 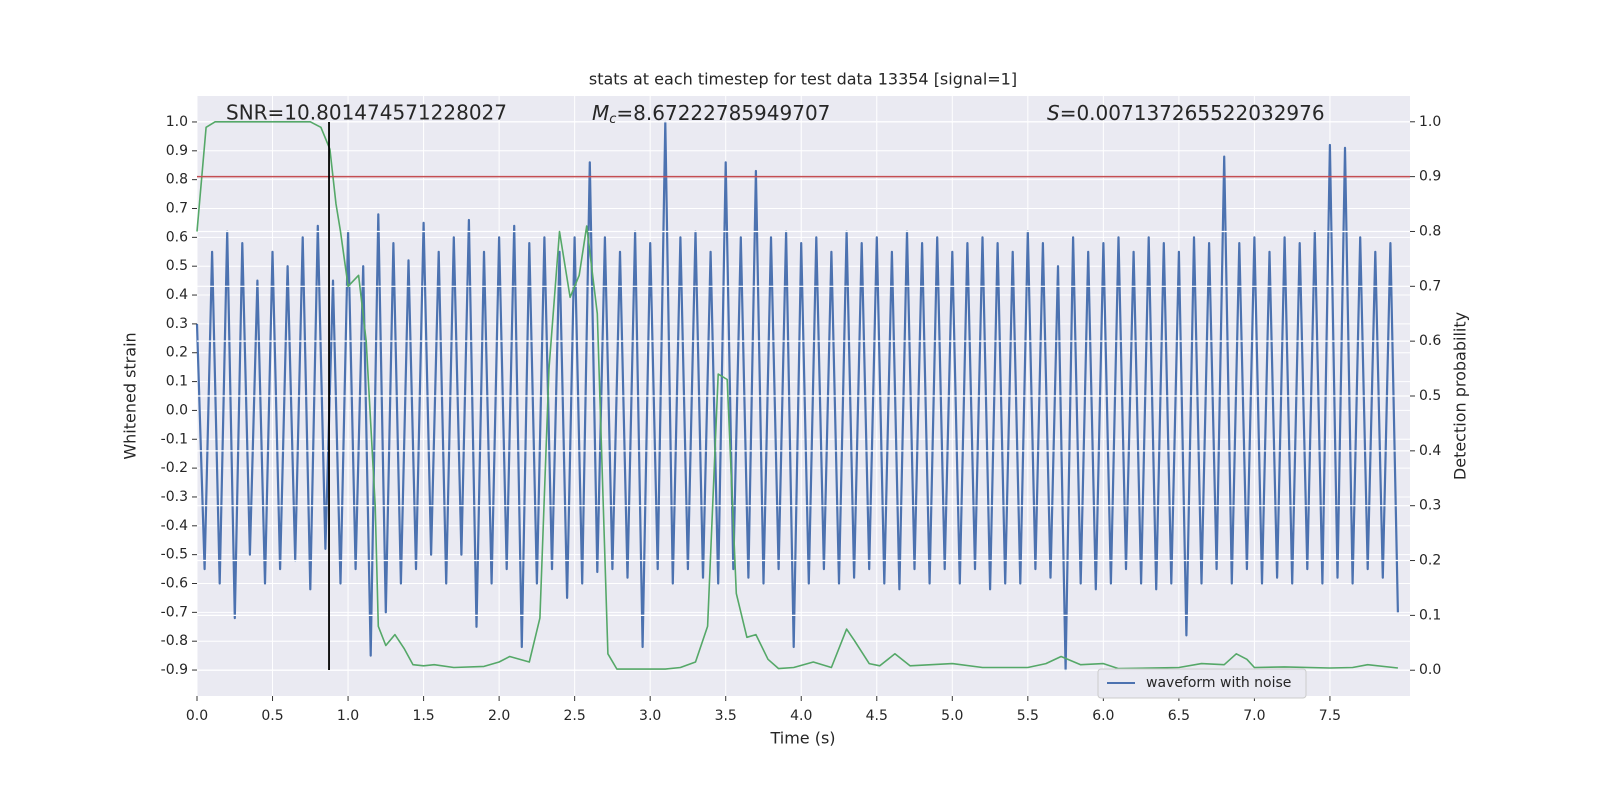 What do you see at coordinates (802, 738) in the screenshot?
I see `x-axis-label: Time (s)` at bounding box center [802, 738].